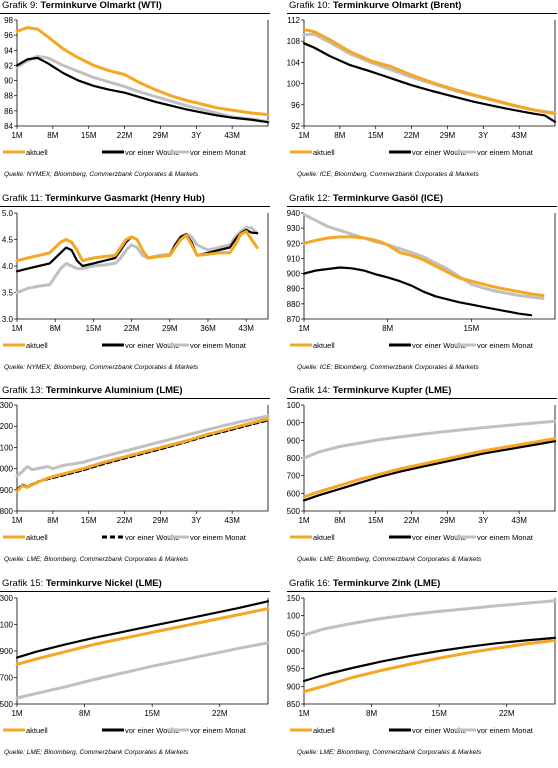  What do you see at coordinates (20, 5) in the screenshot?
I see `chart-number: Grafik 9:` at bounding box center [20, 5].